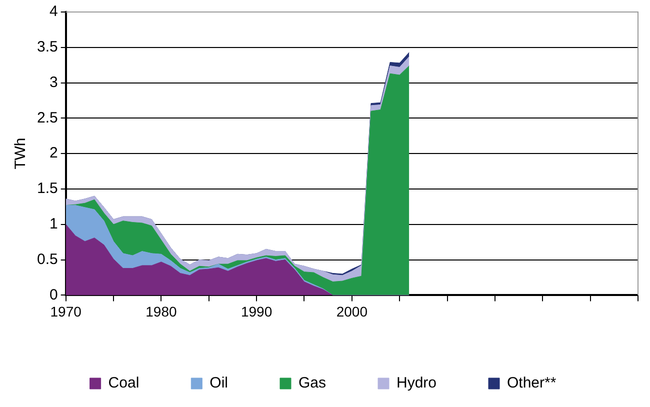 The image size is (650, 407). What do you see at coordinates (124, 383) in the screenshot?
I see `legend-label: Coal` at bounding box center [124, 383].